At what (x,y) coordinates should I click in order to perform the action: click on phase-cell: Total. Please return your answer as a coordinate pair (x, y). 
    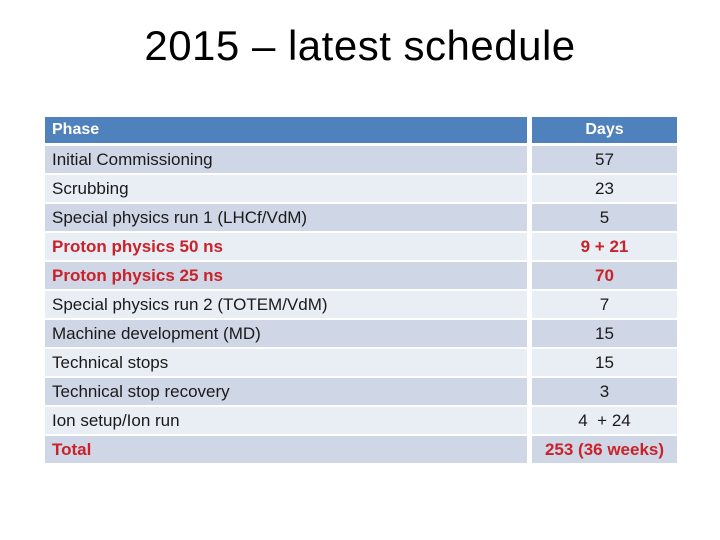
    Looking at the image, I should click on (286, 450).